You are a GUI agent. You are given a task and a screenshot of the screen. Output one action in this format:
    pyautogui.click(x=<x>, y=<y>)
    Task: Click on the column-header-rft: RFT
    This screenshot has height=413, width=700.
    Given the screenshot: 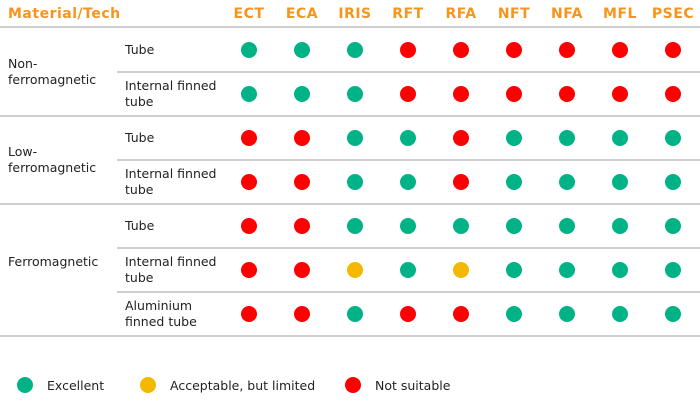 What is the action you would take?
    pyautogui.click(x=408, y=14)
    